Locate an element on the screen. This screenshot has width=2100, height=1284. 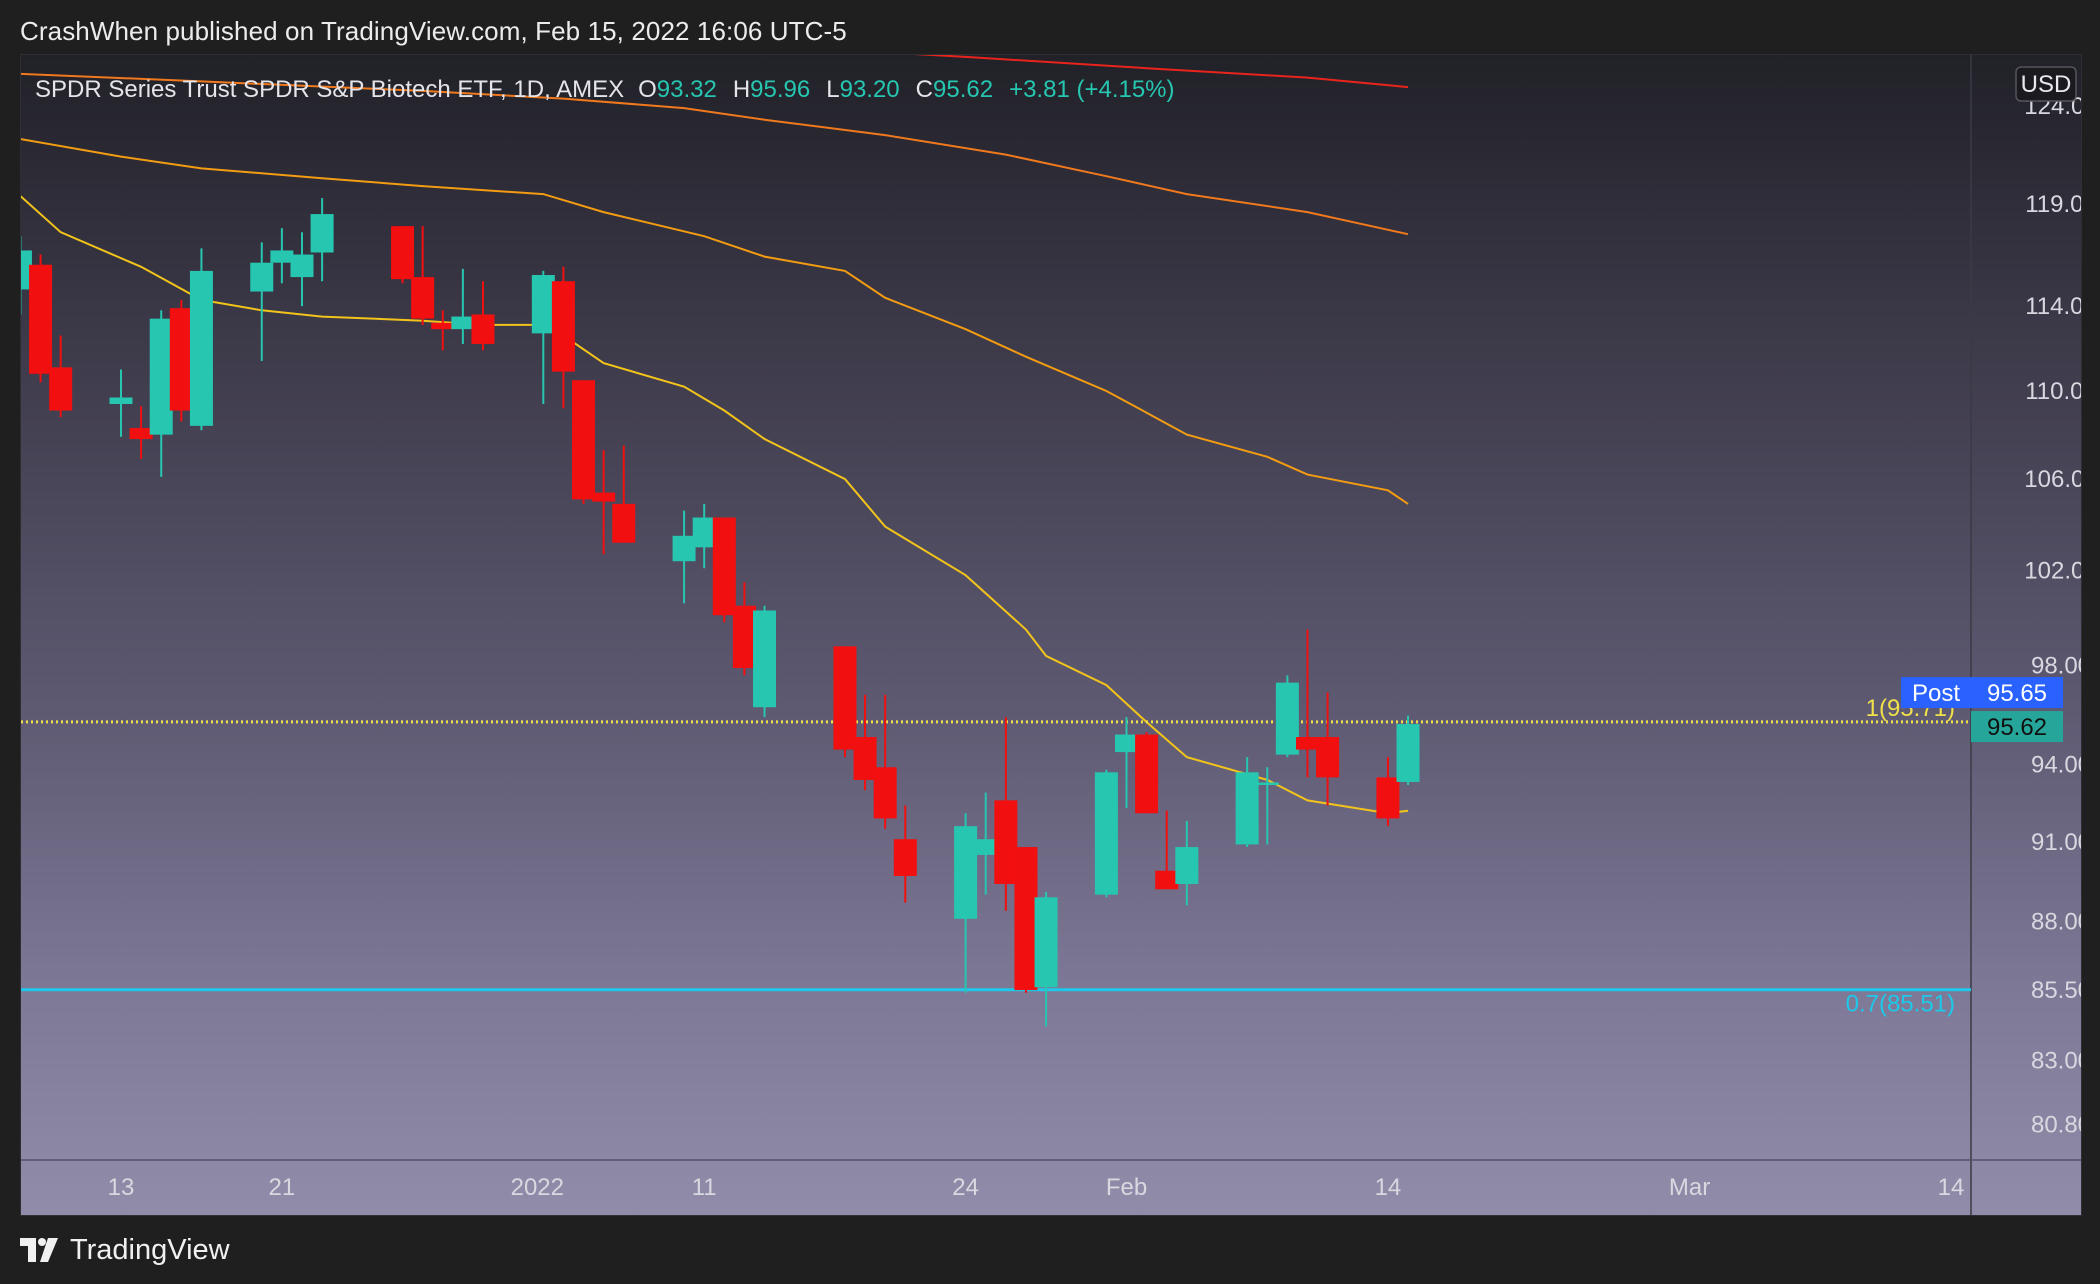
time-tick-5: Feb is located at coordinates (1126, 1187).